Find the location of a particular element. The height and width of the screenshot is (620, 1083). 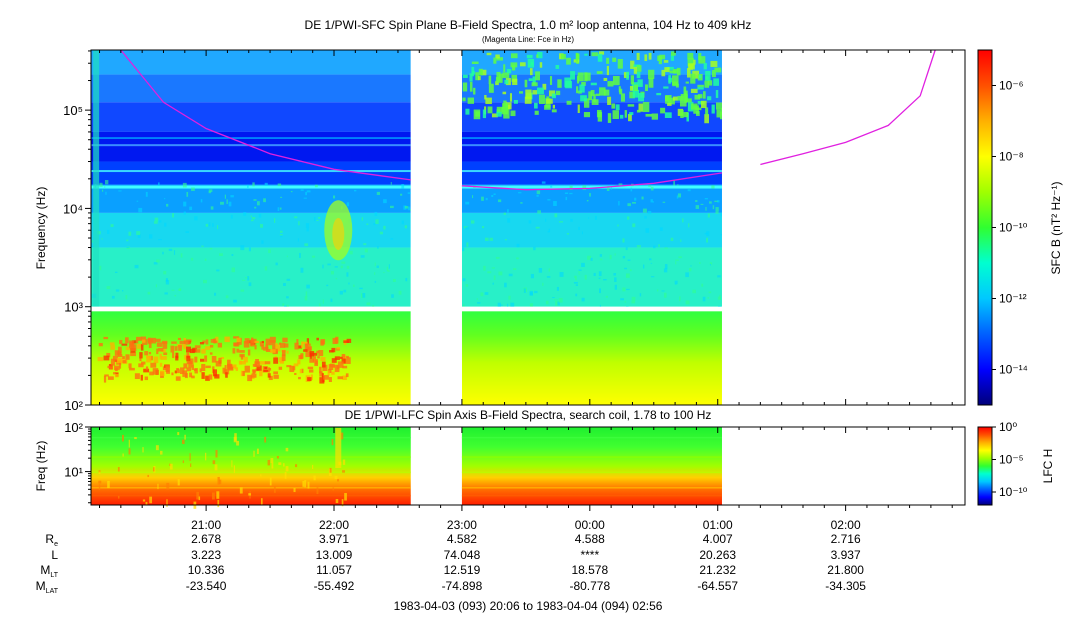

colorbar-tick-label: 10⁻⁸ is located at coordinates (1011, 157).